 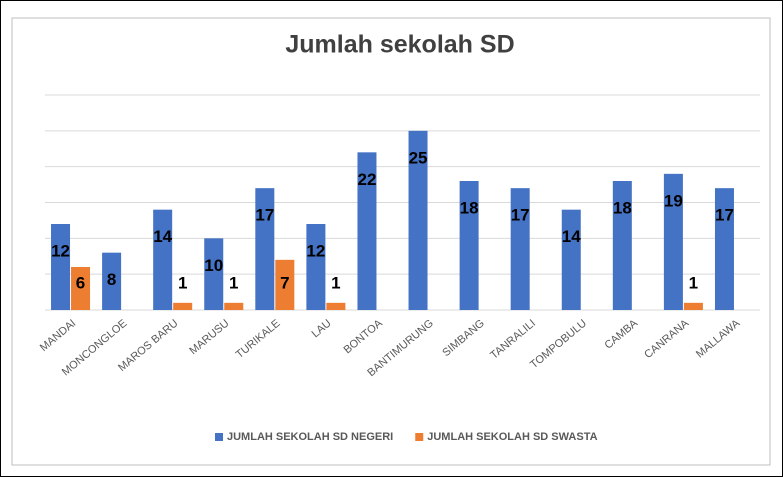 I want to click on data-label: 7, so click(x=284, y=282).